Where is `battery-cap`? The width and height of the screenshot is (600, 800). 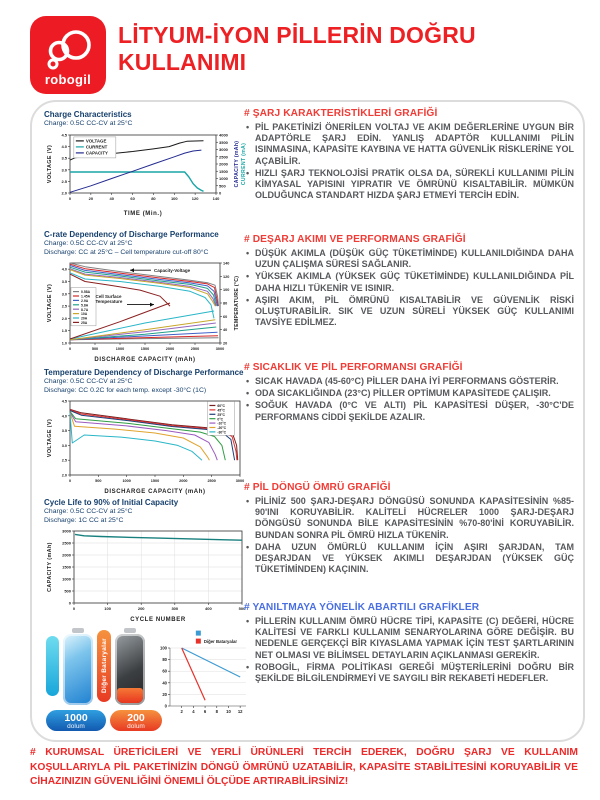 battery-cap is located at coordinates (130, 630).